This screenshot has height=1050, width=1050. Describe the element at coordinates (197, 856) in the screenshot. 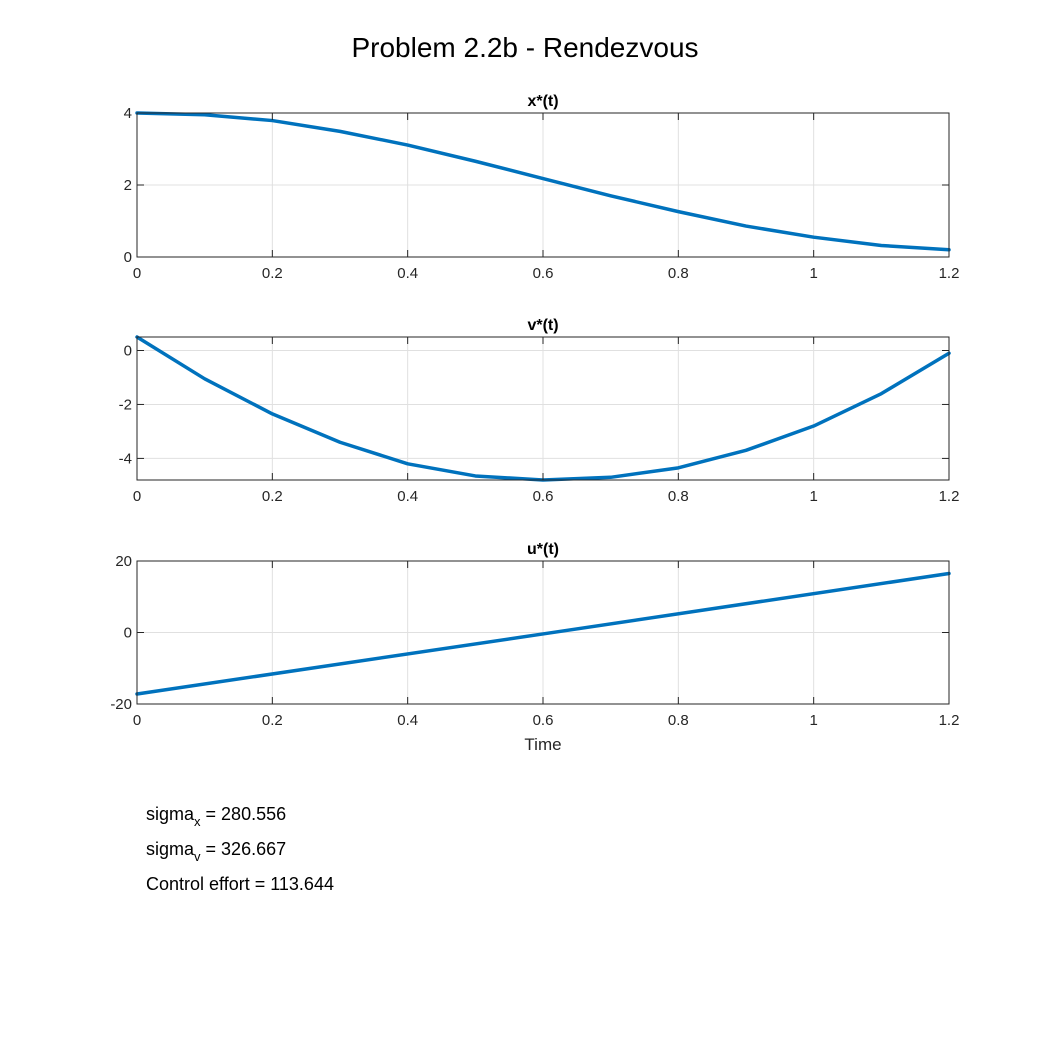

I see `sigma-v-subscript: v` at that location.